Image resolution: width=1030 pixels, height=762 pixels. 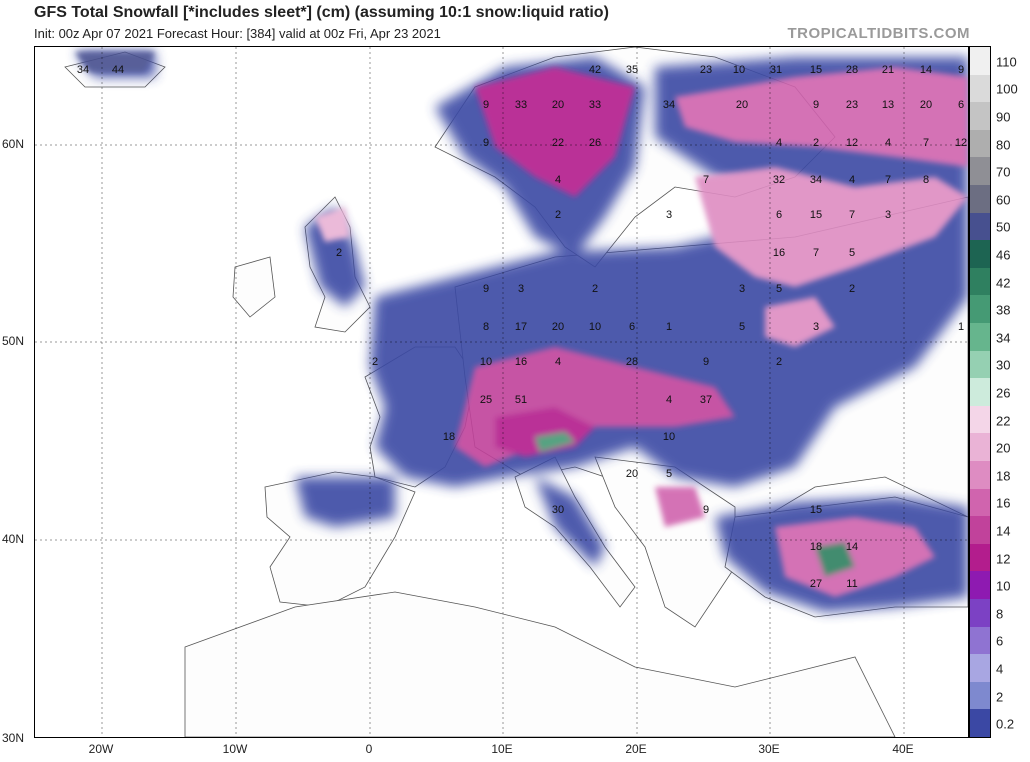 What do you see at coordinates (558, 510) in the screenshot?
I see `snowfall-value: 30` at bounding box center [558, 510].